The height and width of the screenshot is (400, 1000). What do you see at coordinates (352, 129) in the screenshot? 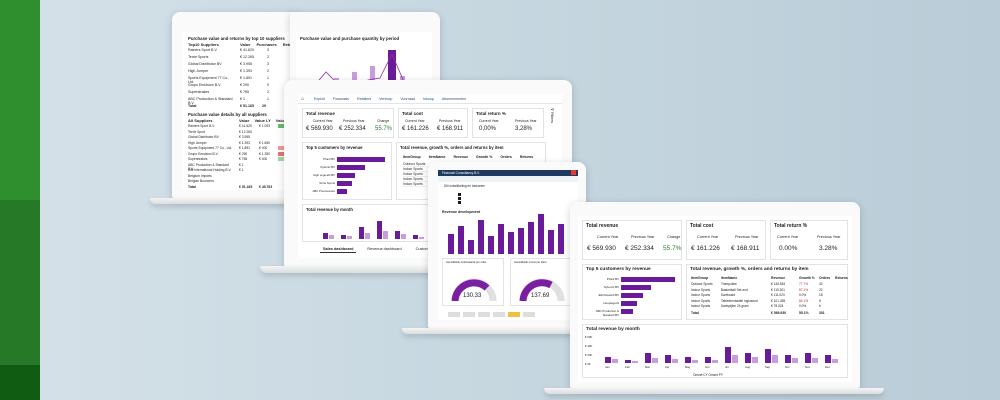
I see `value: € 252.334` at bounding box center [352, 129].